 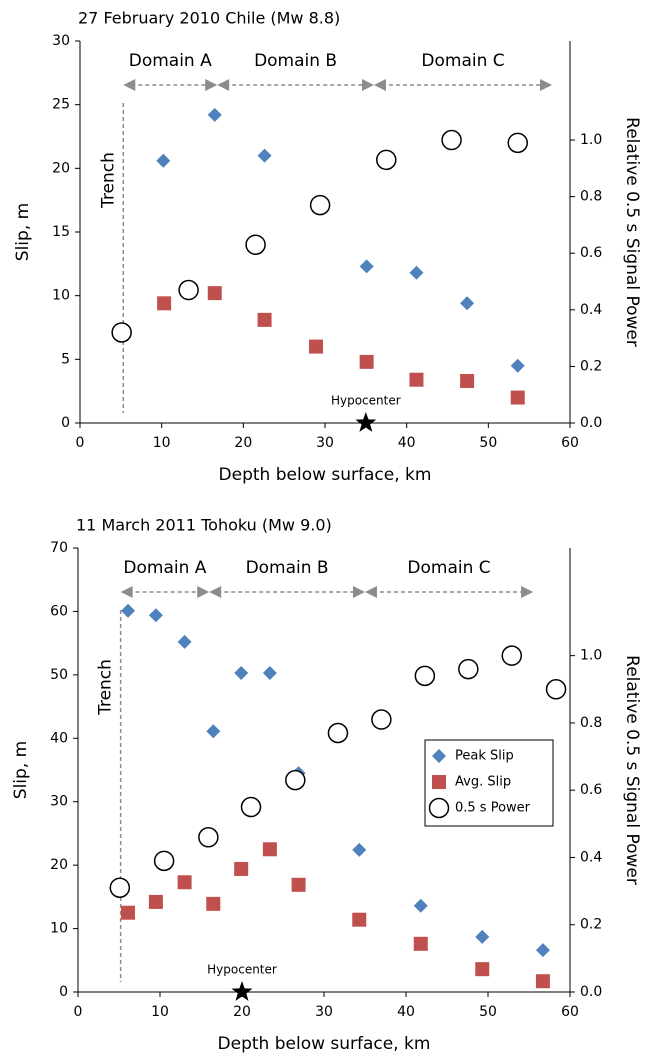 I want to click on y-tick-label: 70, so click(x=59, y=548).